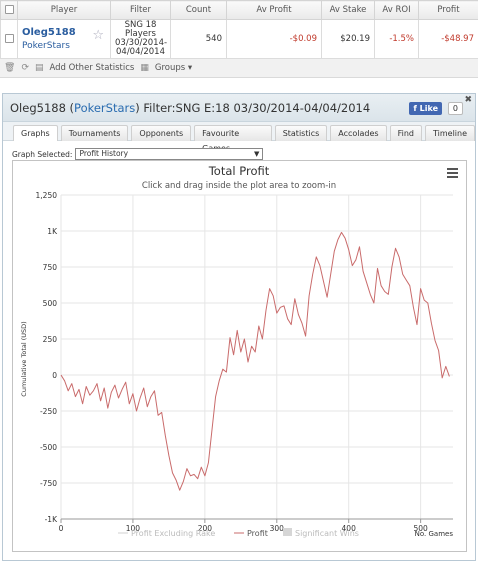  Describe the element at coordinates (61, 528) in the screenshot. I see `x-tick-label: 0` at that location.